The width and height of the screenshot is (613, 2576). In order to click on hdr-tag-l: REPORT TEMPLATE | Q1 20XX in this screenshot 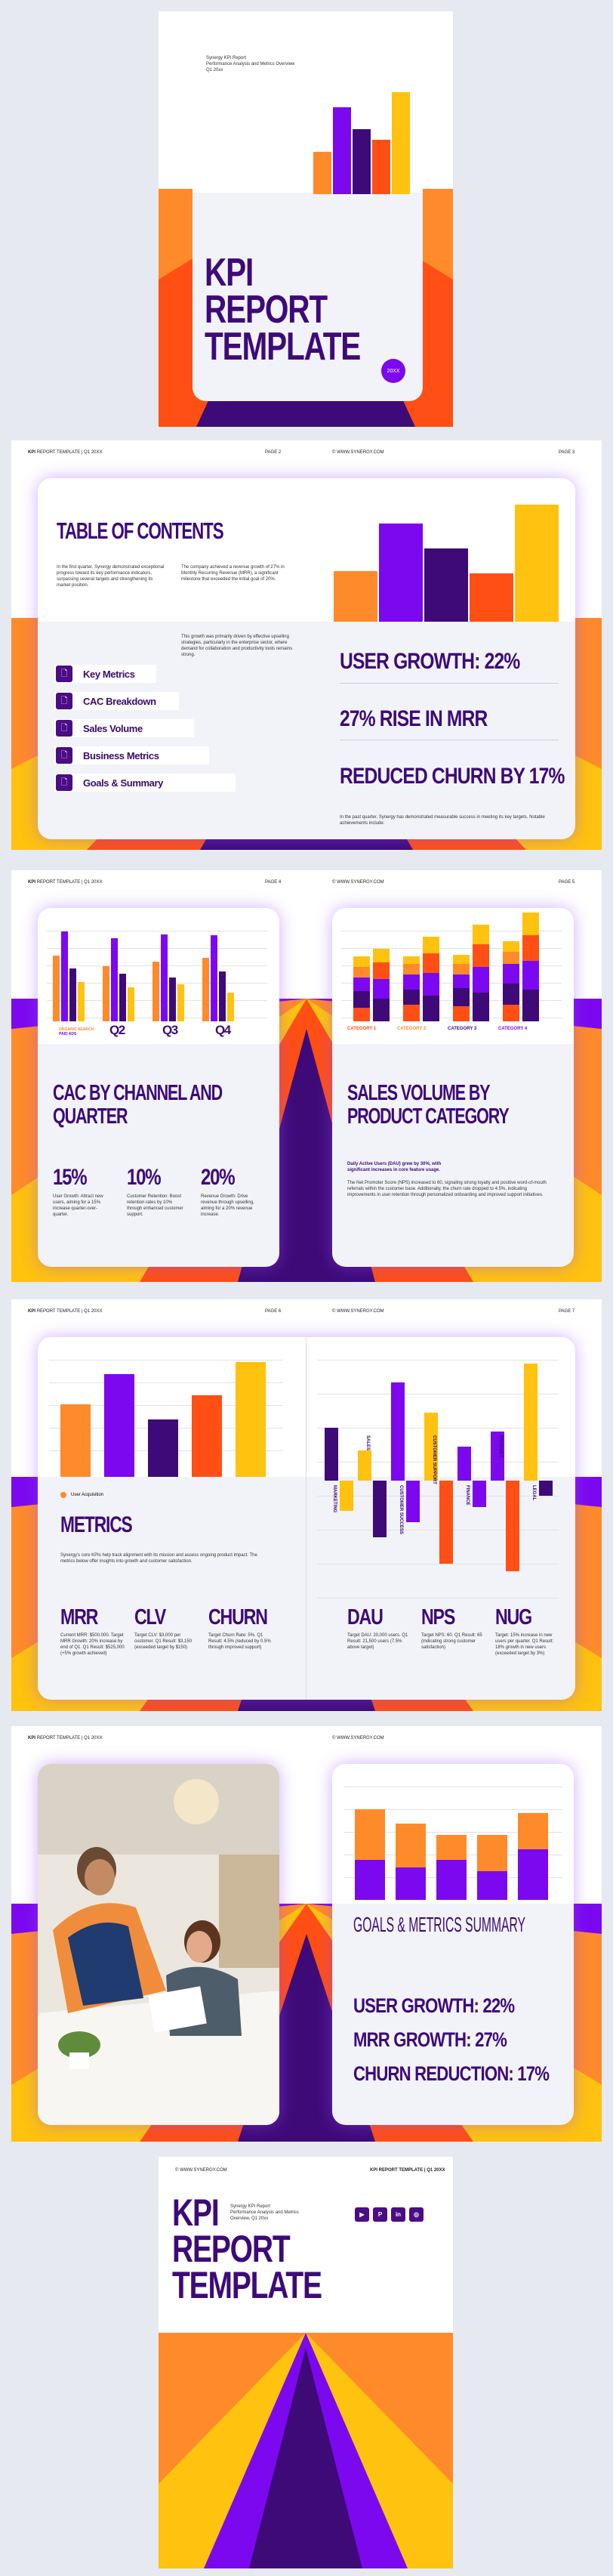, I will do `click(69, 452)`.